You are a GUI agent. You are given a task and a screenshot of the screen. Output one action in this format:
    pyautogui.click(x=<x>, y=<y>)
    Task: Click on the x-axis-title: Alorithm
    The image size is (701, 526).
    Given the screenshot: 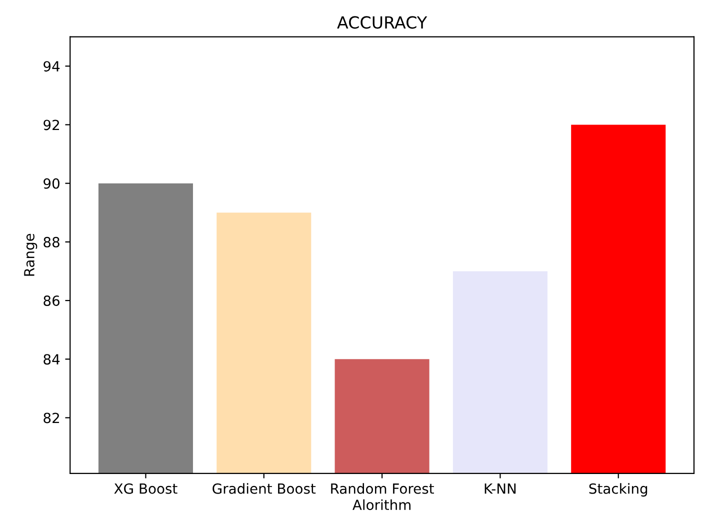 What is the action you would take?
    pyautogui.click(x=381, y=504)
    